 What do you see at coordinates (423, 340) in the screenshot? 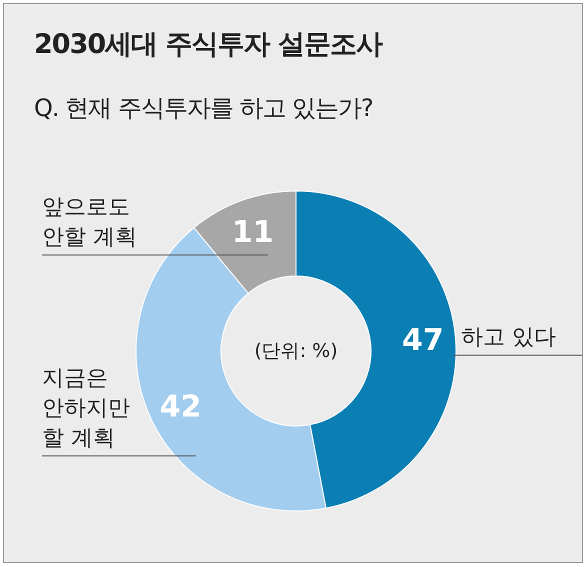
I see `data-label: 47` at bounding box center [423, 340].